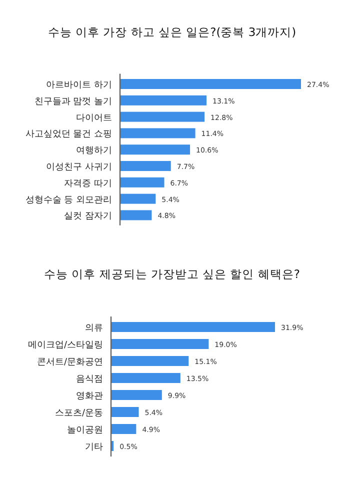  I want to click on y-tick-label: 영화관, so click(89, 397).